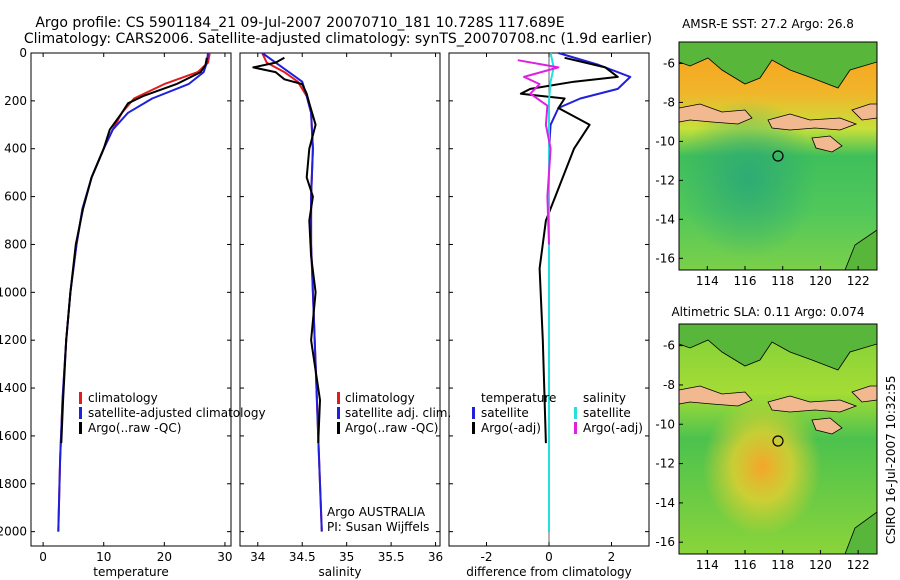  Describe the element at coordinates (164, 557) in the screenshot. I see `x-tick-label: 20` at that location.